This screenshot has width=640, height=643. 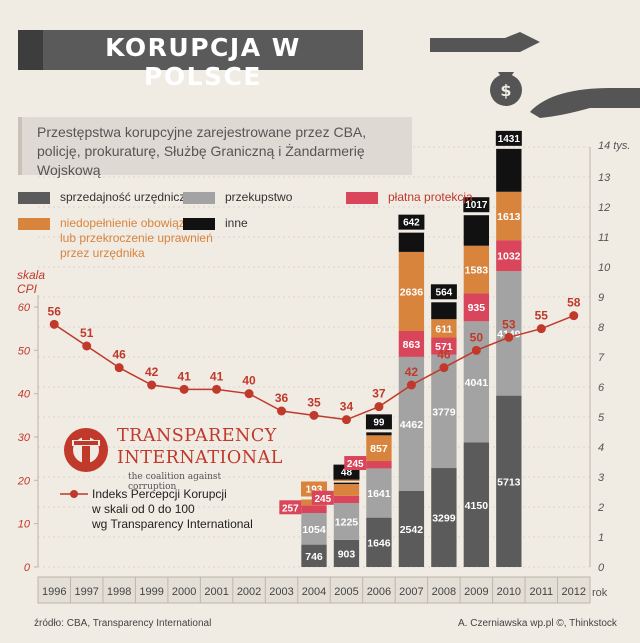 I want to click on bar-value-label: 2542, so click(x=412, y=530).